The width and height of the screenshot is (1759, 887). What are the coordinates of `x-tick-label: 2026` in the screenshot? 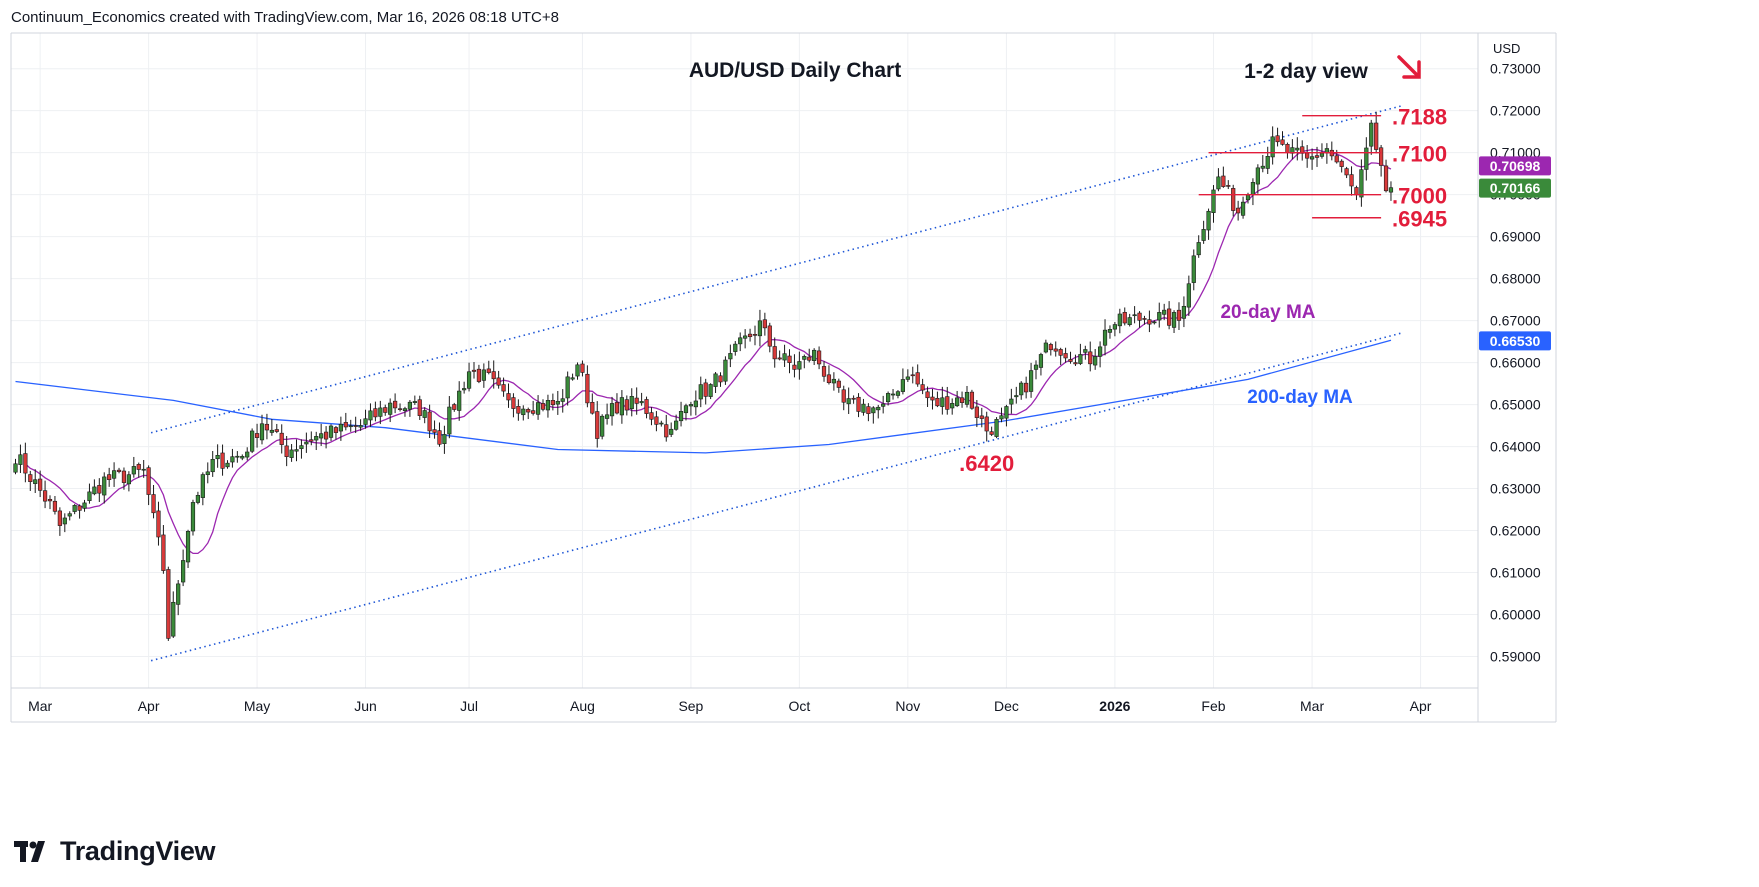 It's located at (1114, 706).